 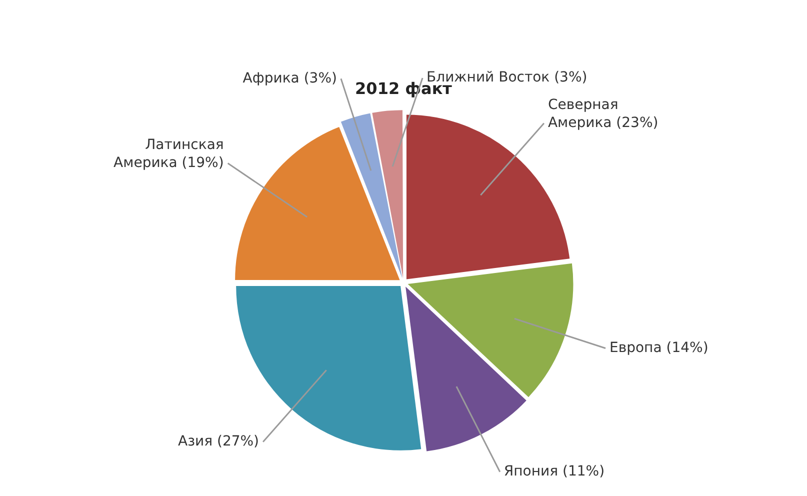 What do you see at coordinates (289, 78) in the screenshot?
I see `slice-label: Африка (3%)` at bounding box center [289, 78].